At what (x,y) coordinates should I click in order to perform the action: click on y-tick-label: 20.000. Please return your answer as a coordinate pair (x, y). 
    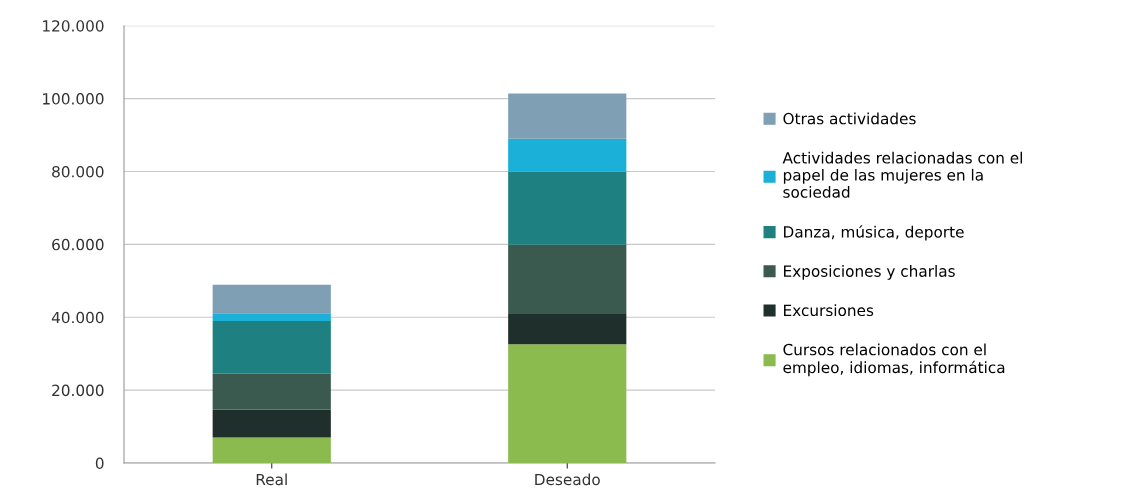
    Looking at the image, I should click on (78, 390).